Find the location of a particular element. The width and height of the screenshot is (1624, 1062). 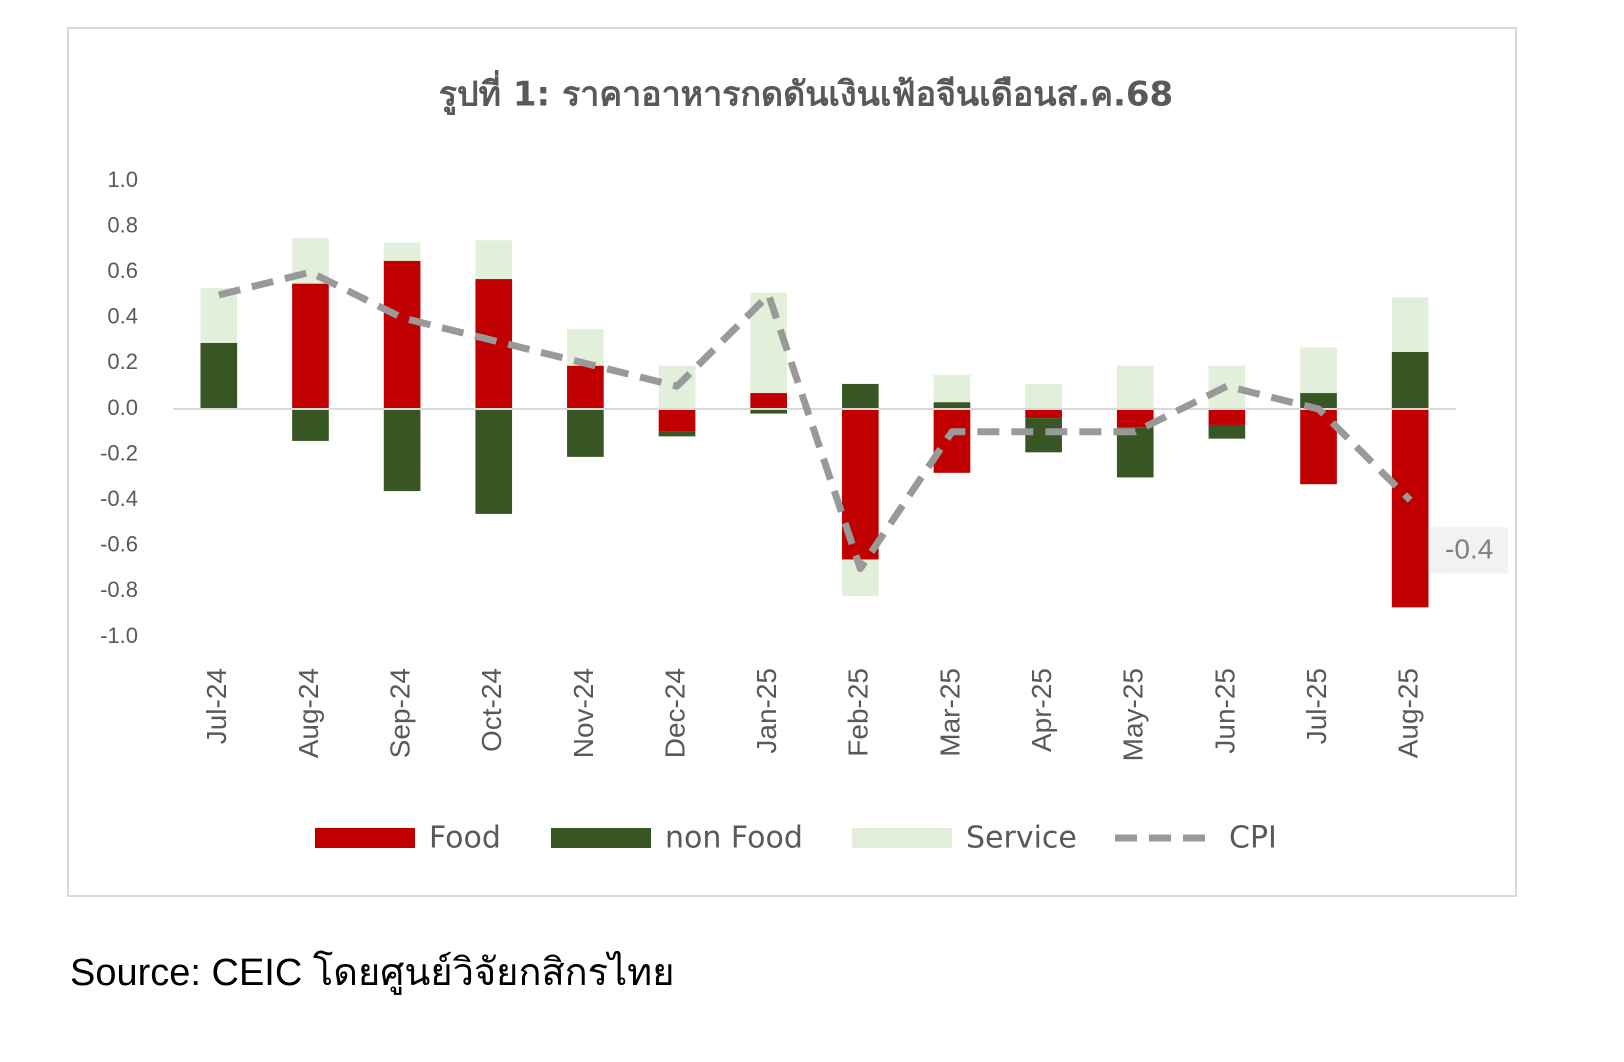

y-tick-label: -0.2 is located at coordinates (119, 452).